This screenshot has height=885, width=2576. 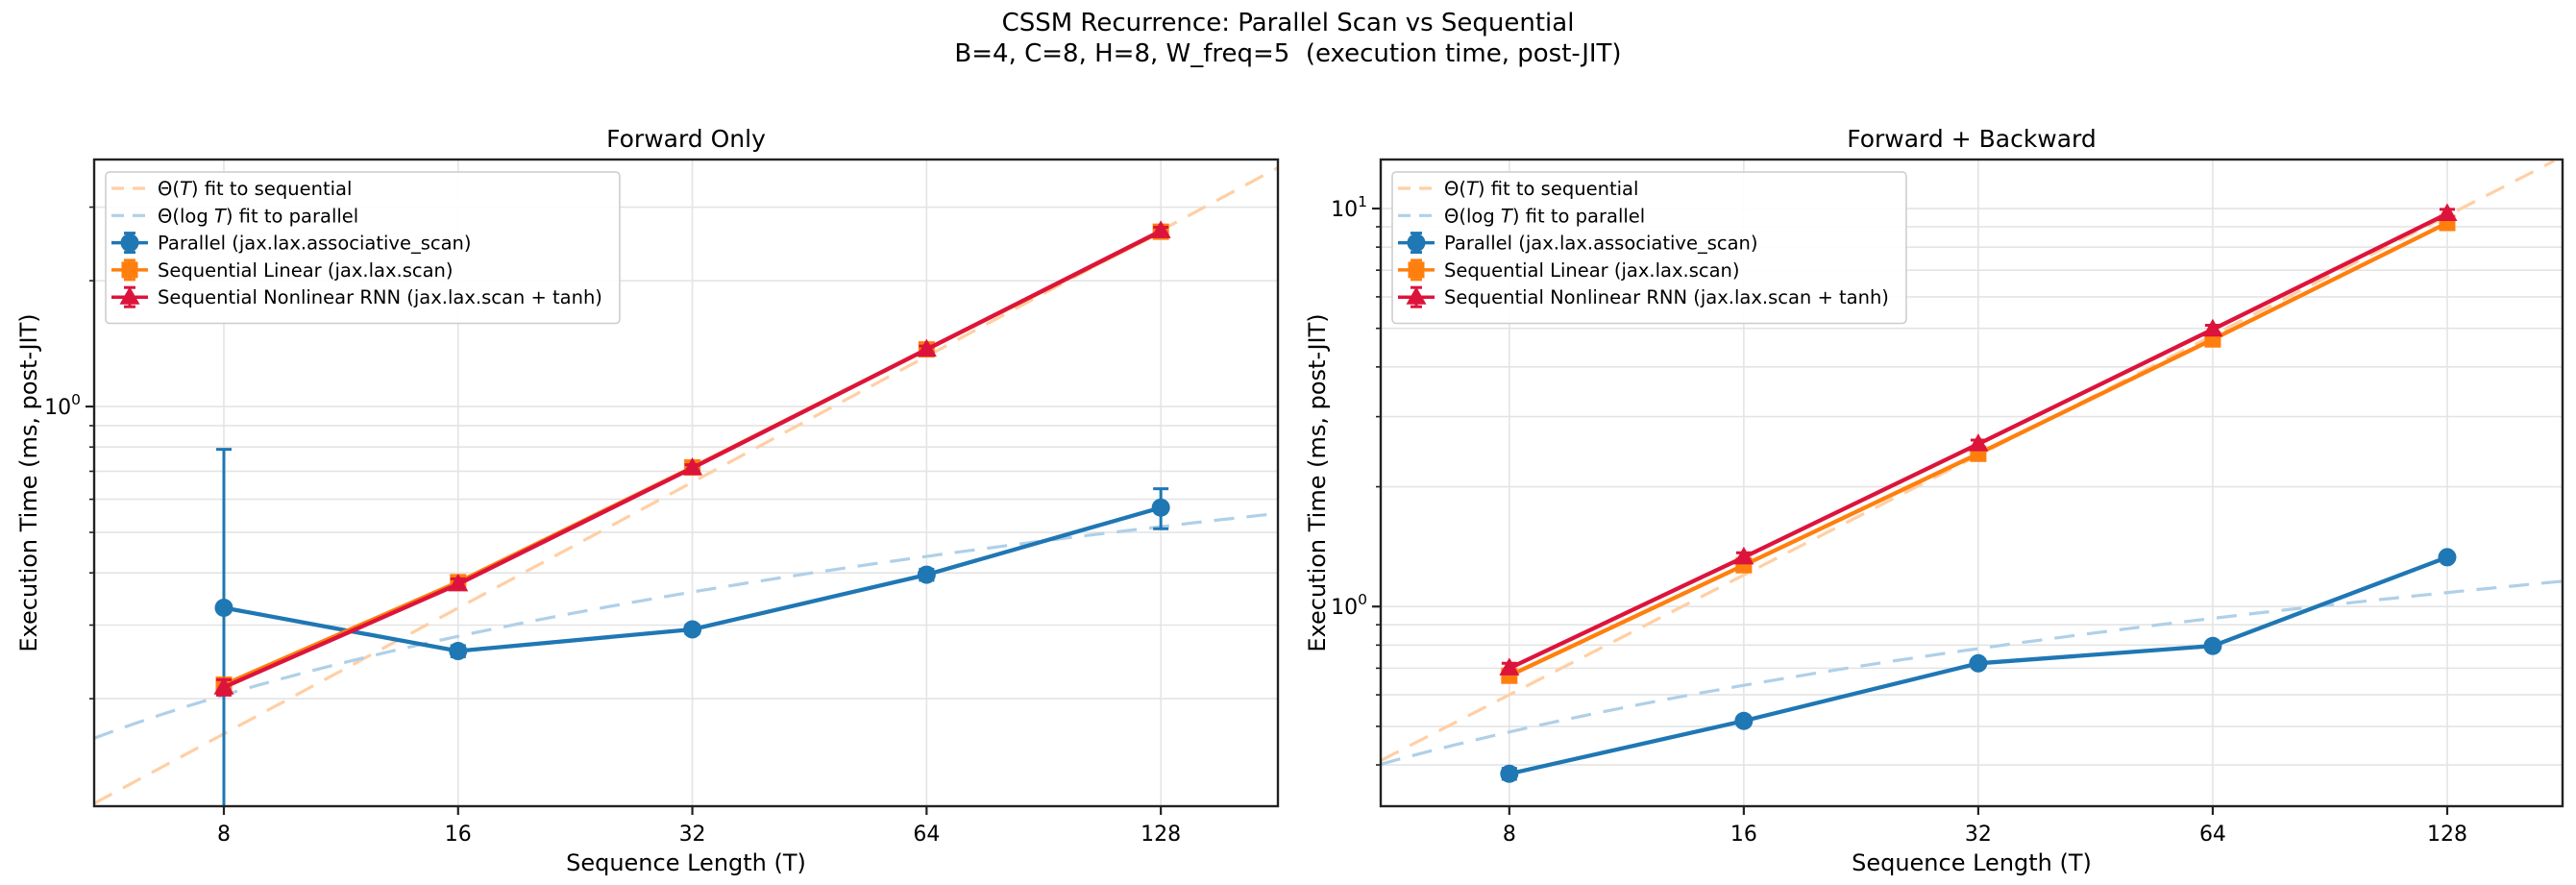 What do you see at coordinates (1972, 139) in the screenshot?
I see `plot-title: Forward + Backward` at bounding box center [1972, 139].